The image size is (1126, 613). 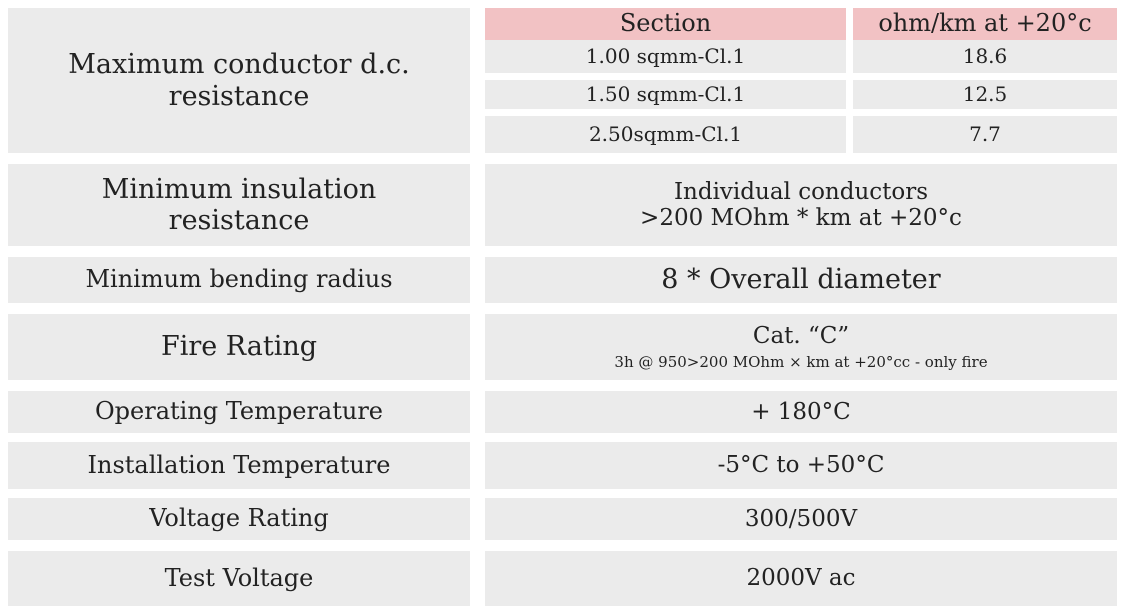 I want to click on section-cell: 1.00 sqmm-Cl.1, so click(x=665, y=56).